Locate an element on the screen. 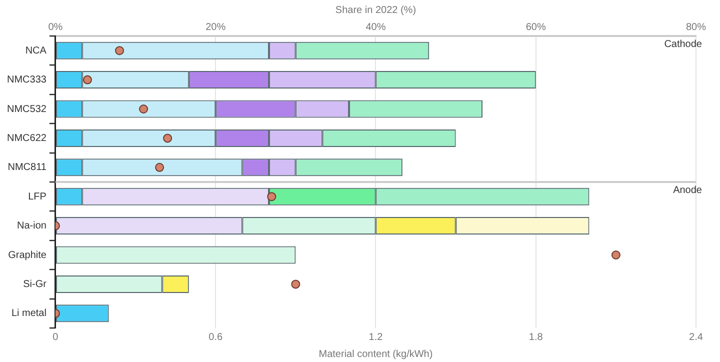  y-tick-label: LFP is located at coordinates (37, 196).